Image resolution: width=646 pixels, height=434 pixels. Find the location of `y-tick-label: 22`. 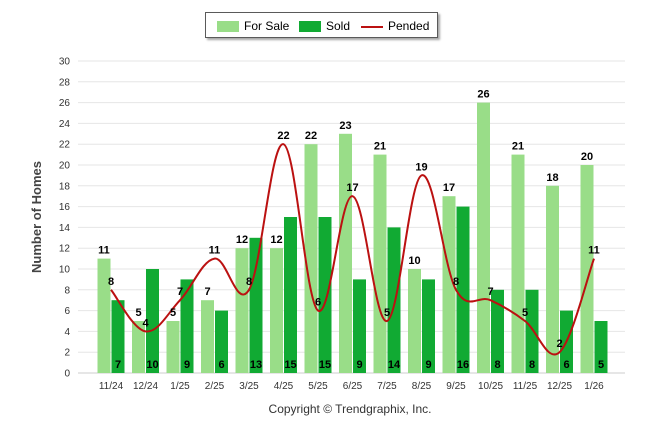

y-tick-label: 22 is located at coordinates (65, 145).